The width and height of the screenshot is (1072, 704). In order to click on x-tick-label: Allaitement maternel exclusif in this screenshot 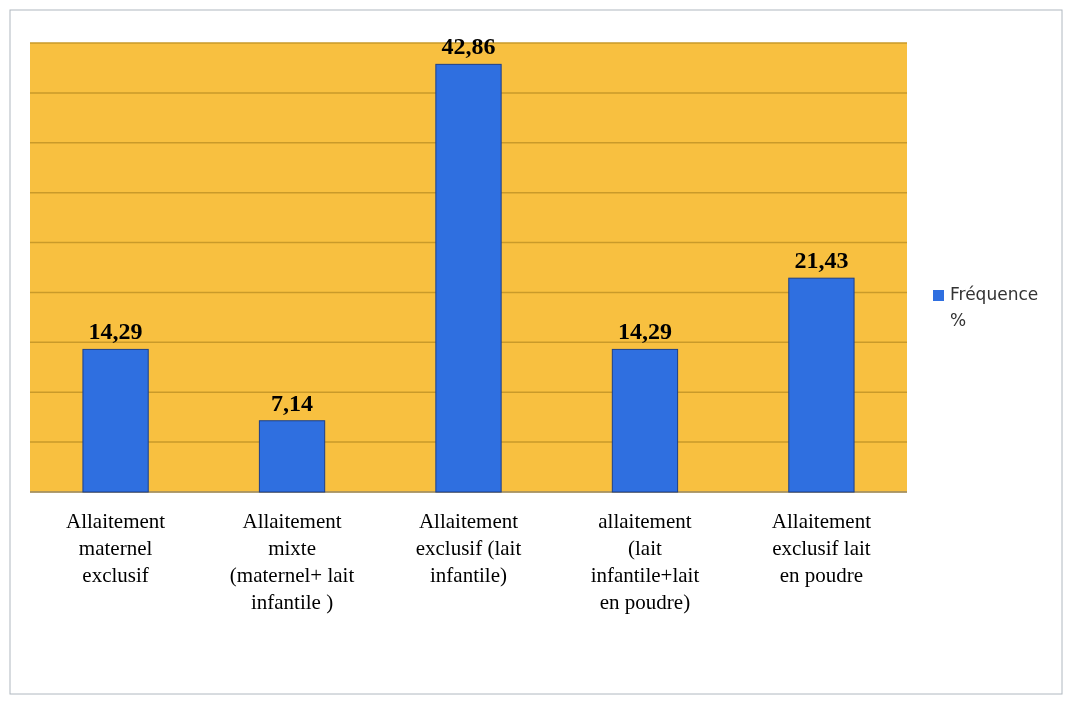, I will do `click(116, 548)`.